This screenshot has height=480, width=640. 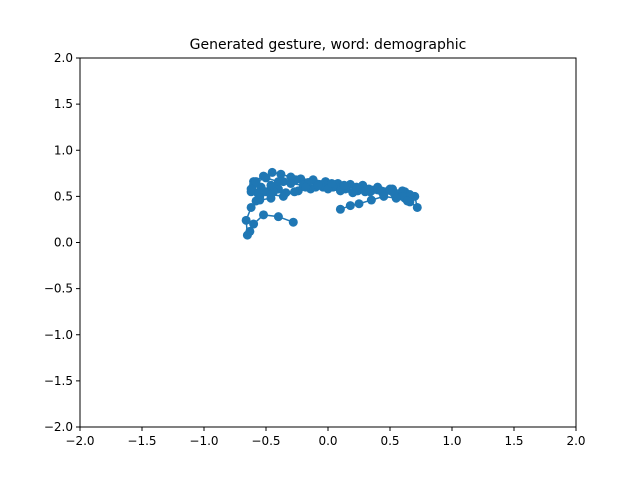 I want to click on y-tick-label: 0.0, so click(x=63, y=243).